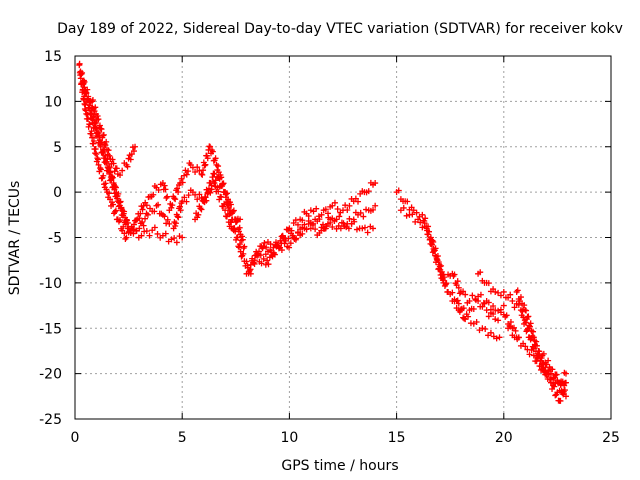  What do you see at coordinates (554, 368) in the screenshot?
I see `series-trace-q` at bounding box center [554, 368].